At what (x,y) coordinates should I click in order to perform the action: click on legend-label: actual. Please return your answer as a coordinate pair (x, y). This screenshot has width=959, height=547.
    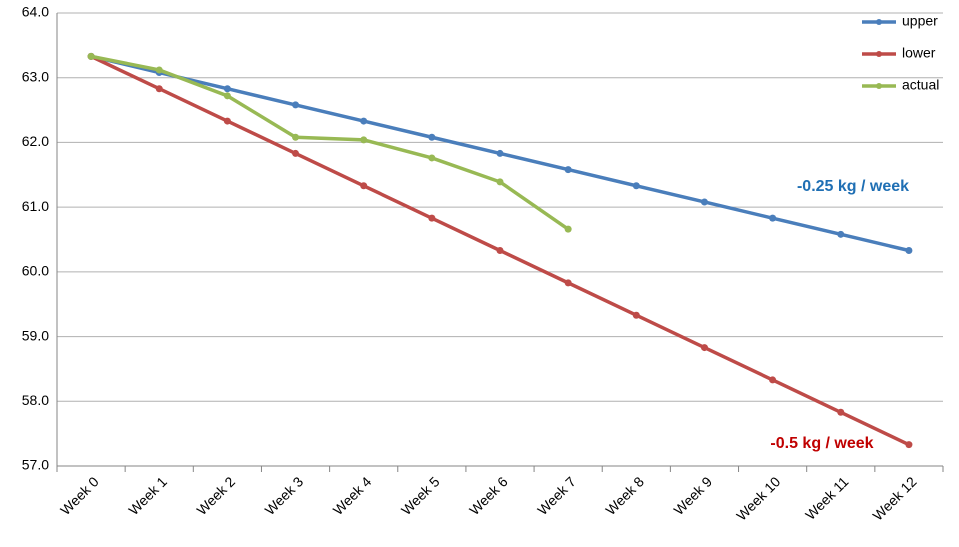
    Looking at the image, I should click on (920, 85).